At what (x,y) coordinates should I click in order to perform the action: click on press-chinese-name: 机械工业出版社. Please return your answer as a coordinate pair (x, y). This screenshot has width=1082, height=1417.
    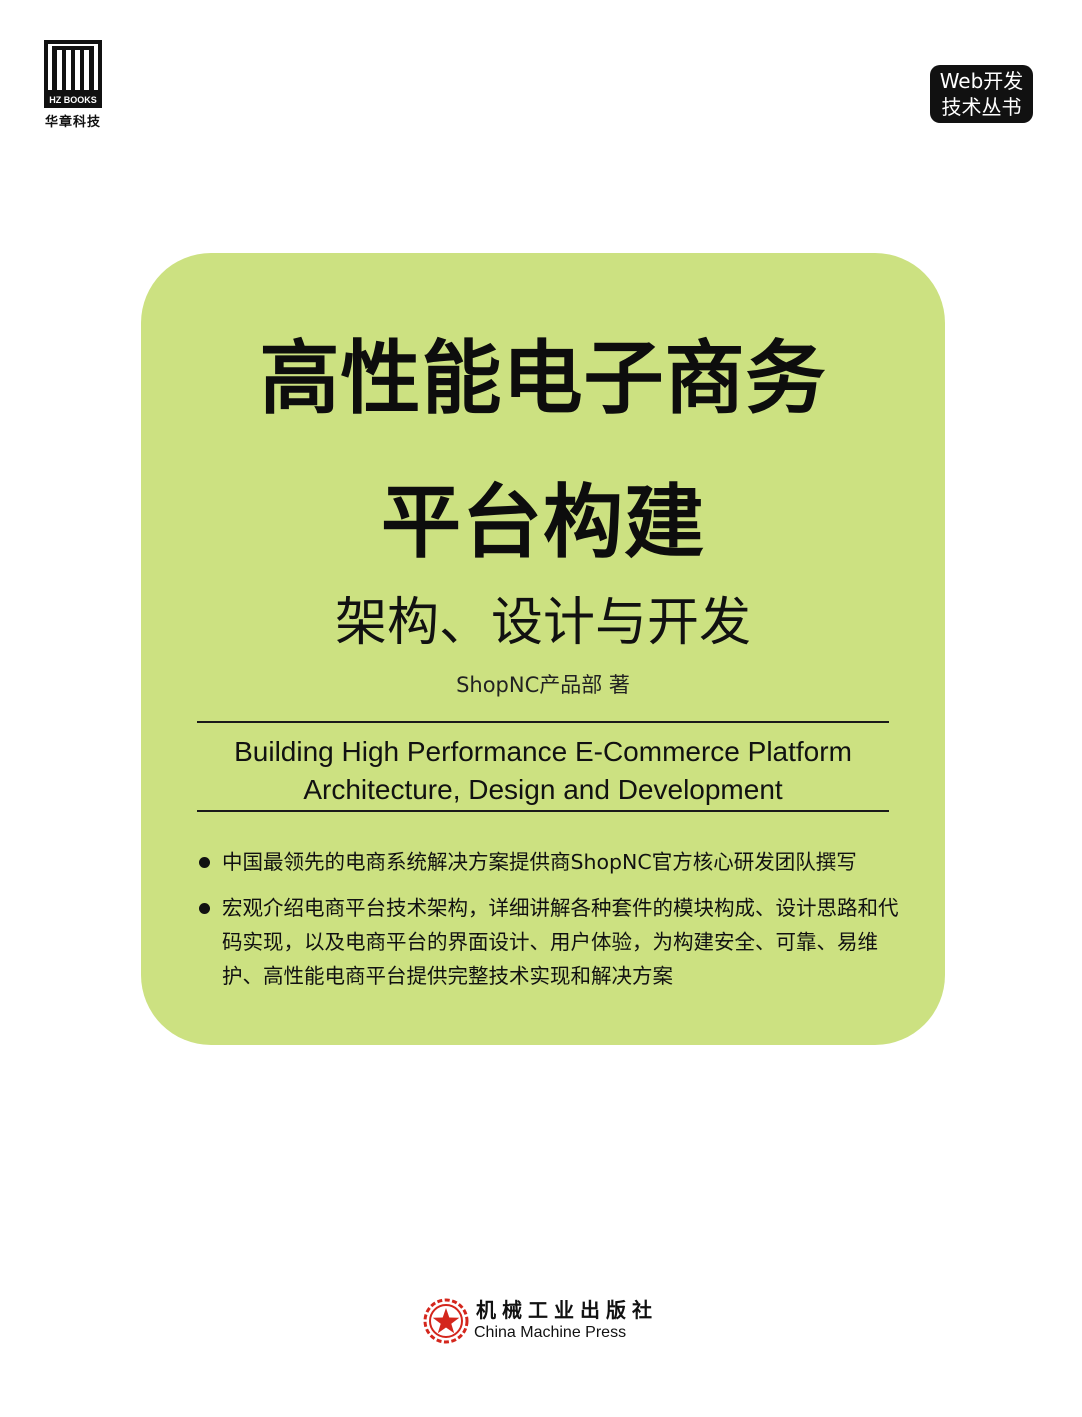
    Looking at the image, I should click on (567, 1310).